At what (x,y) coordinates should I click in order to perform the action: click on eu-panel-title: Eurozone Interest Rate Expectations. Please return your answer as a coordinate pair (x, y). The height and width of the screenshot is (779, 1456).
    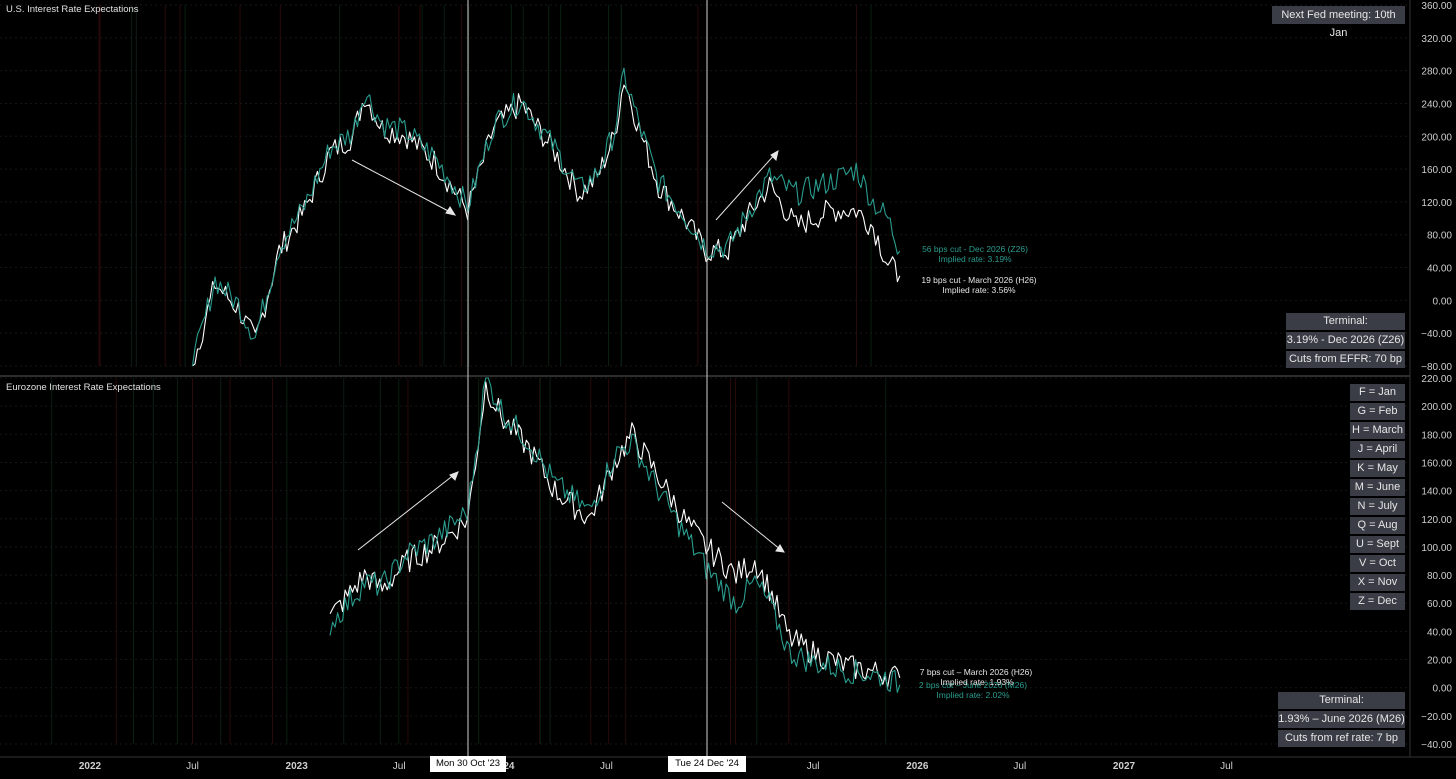
    Looking at the image, I should click on (83, 387).